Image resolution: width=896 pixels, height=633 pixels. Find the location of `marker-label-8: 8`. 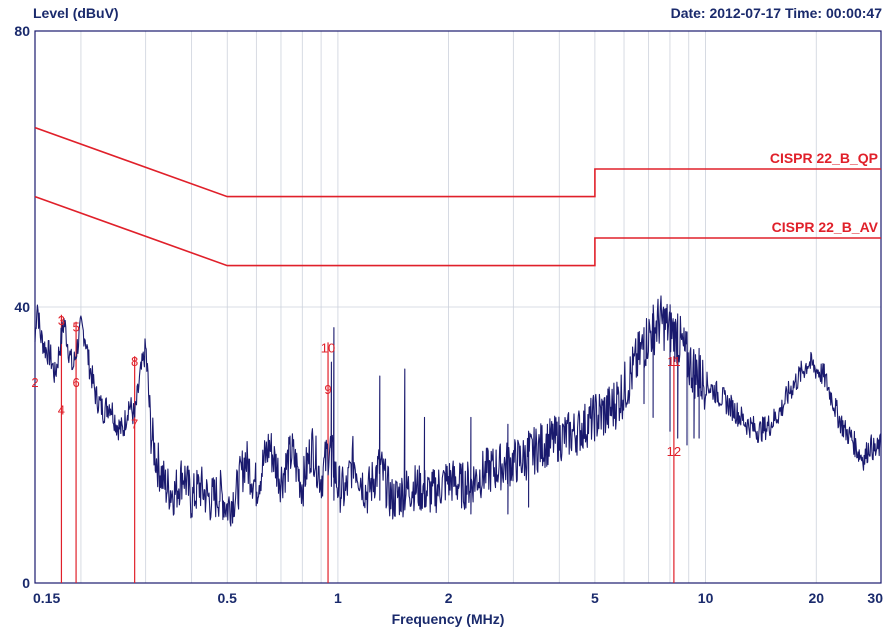

marker-label-8: 8 is located at coordinates (134, 361).